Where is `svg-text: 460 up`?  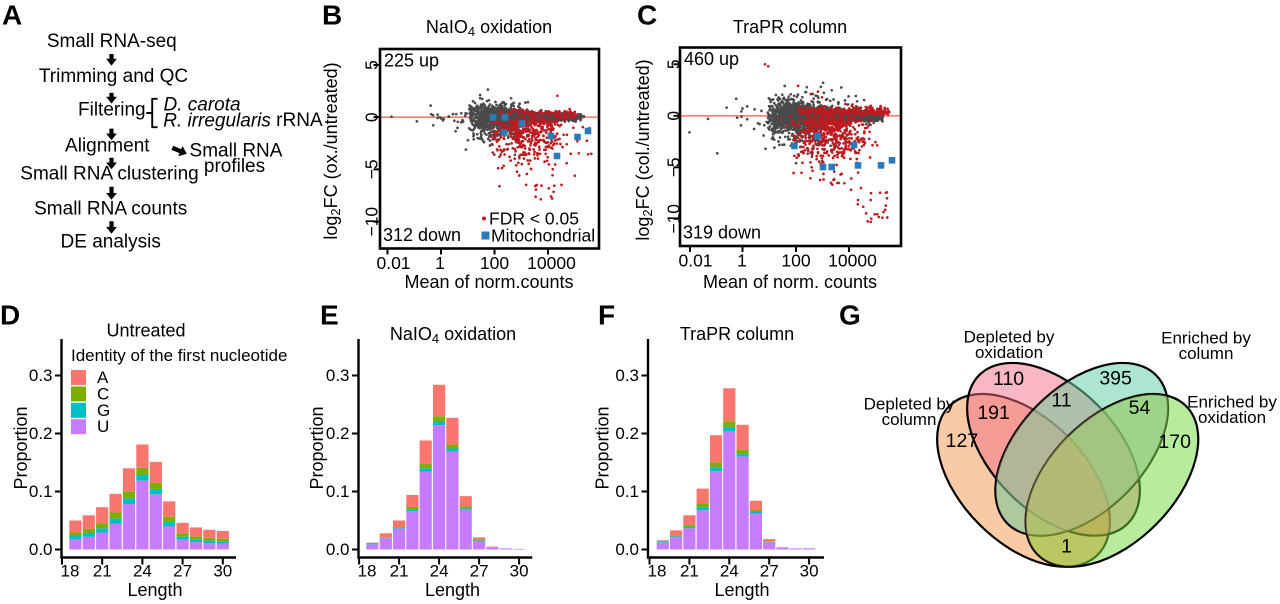 svg-text: 460 up is located at coordinates (711, 59).